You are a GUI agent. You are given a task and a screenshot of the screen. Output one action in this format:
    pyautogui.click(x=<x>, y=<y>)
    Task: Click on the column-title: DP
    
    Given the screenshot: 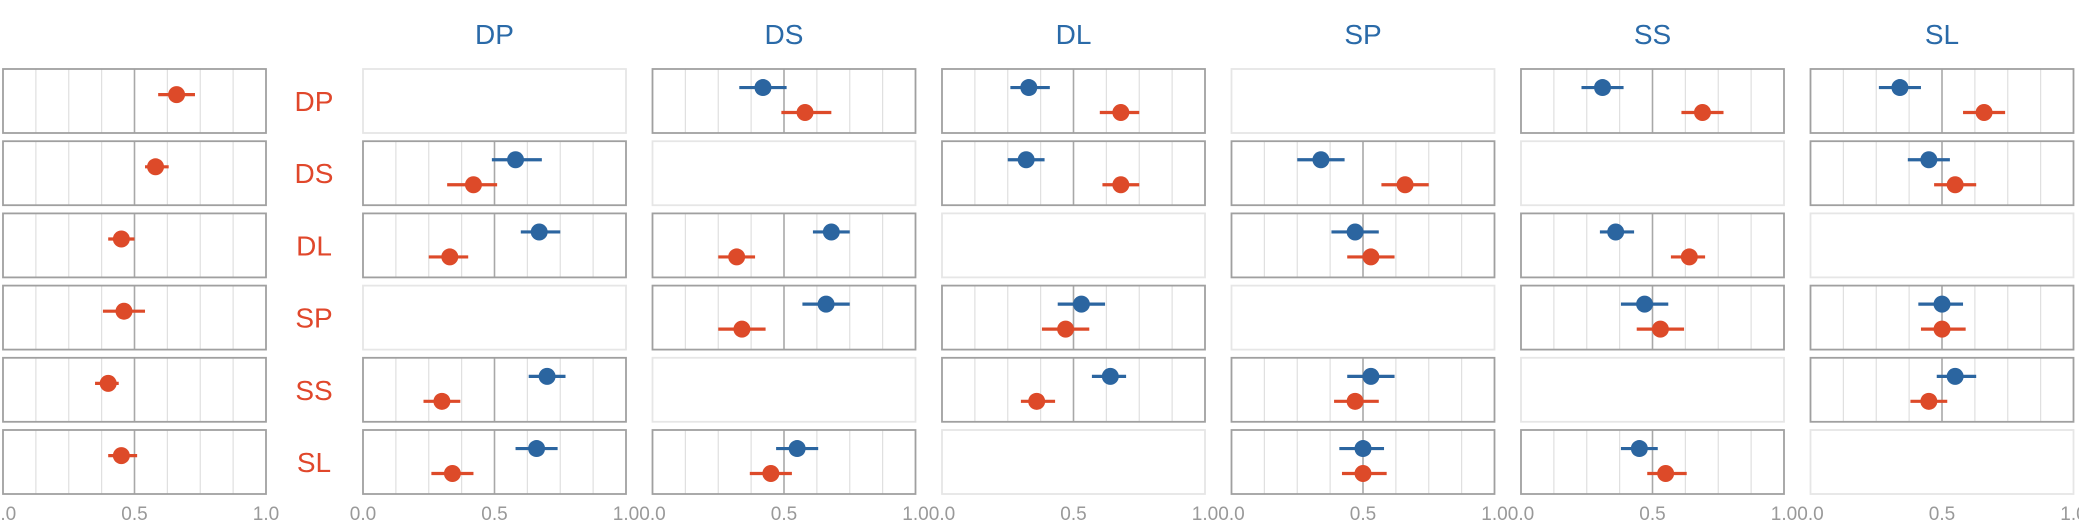 What is the action you would take?
    pyautogui.click(x=494, y=34)
    